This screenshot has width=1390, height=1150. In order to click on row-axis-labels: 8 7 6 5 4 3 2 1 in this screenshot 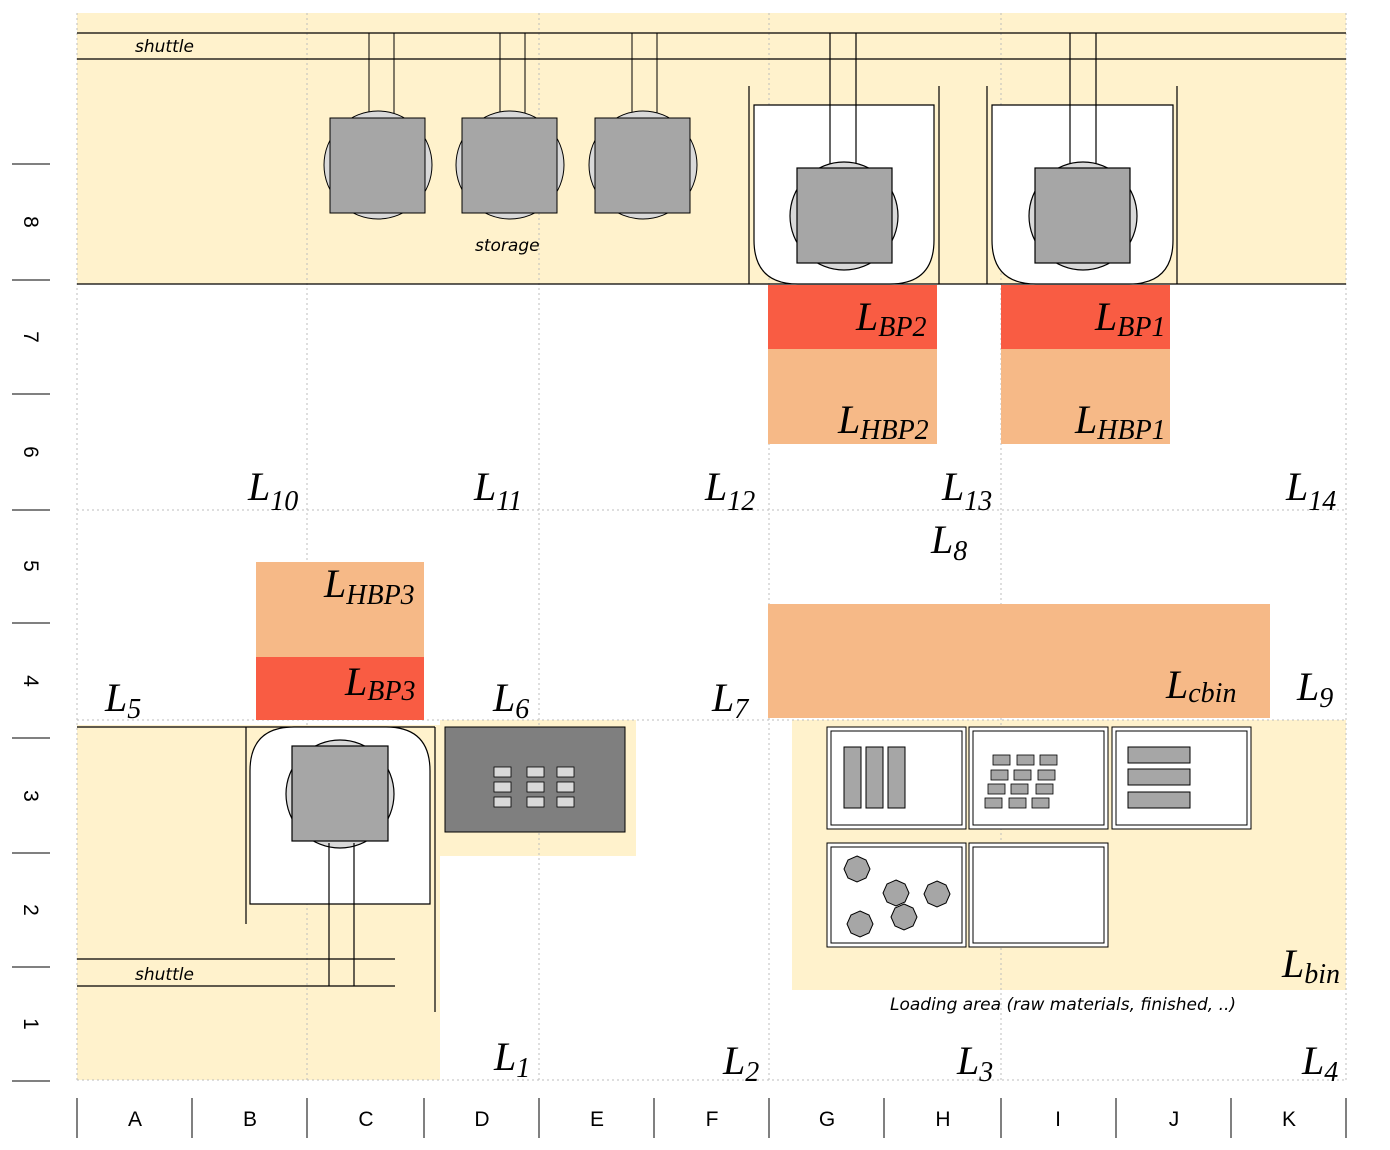, I will do `click(30, 623)`.